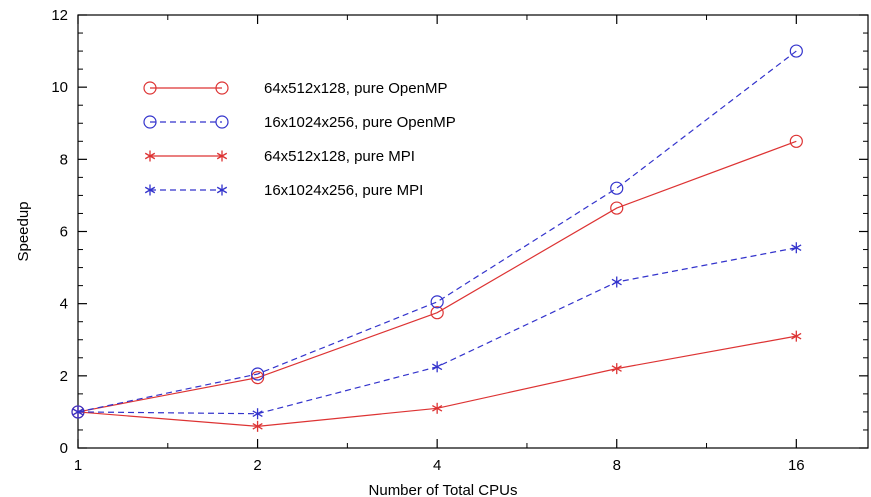 Image resolution: width=871 pixels, height=497 pixels. What do you see at coordinates (64, 159) in the screenshot?
I see `y-tick-label: 8` at bounding box center [64, 159].